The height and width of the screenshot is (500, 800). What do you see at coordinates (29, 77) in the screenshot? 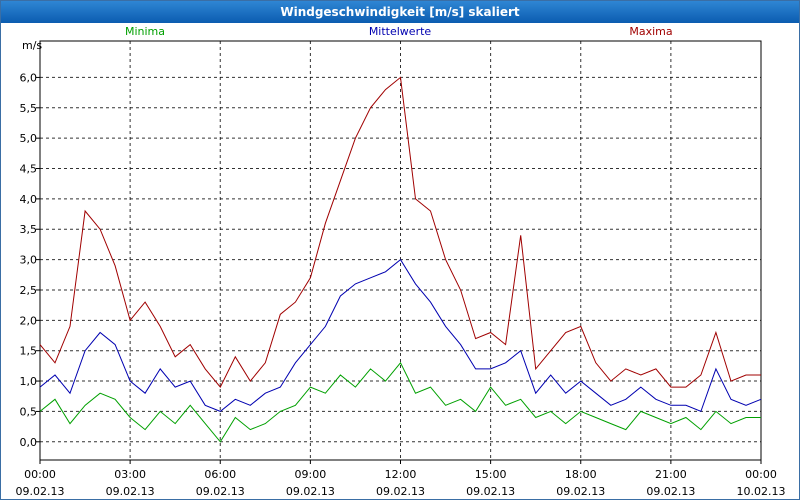
I see `y-tick-label: 6,0` at bounding box center [29, 77].